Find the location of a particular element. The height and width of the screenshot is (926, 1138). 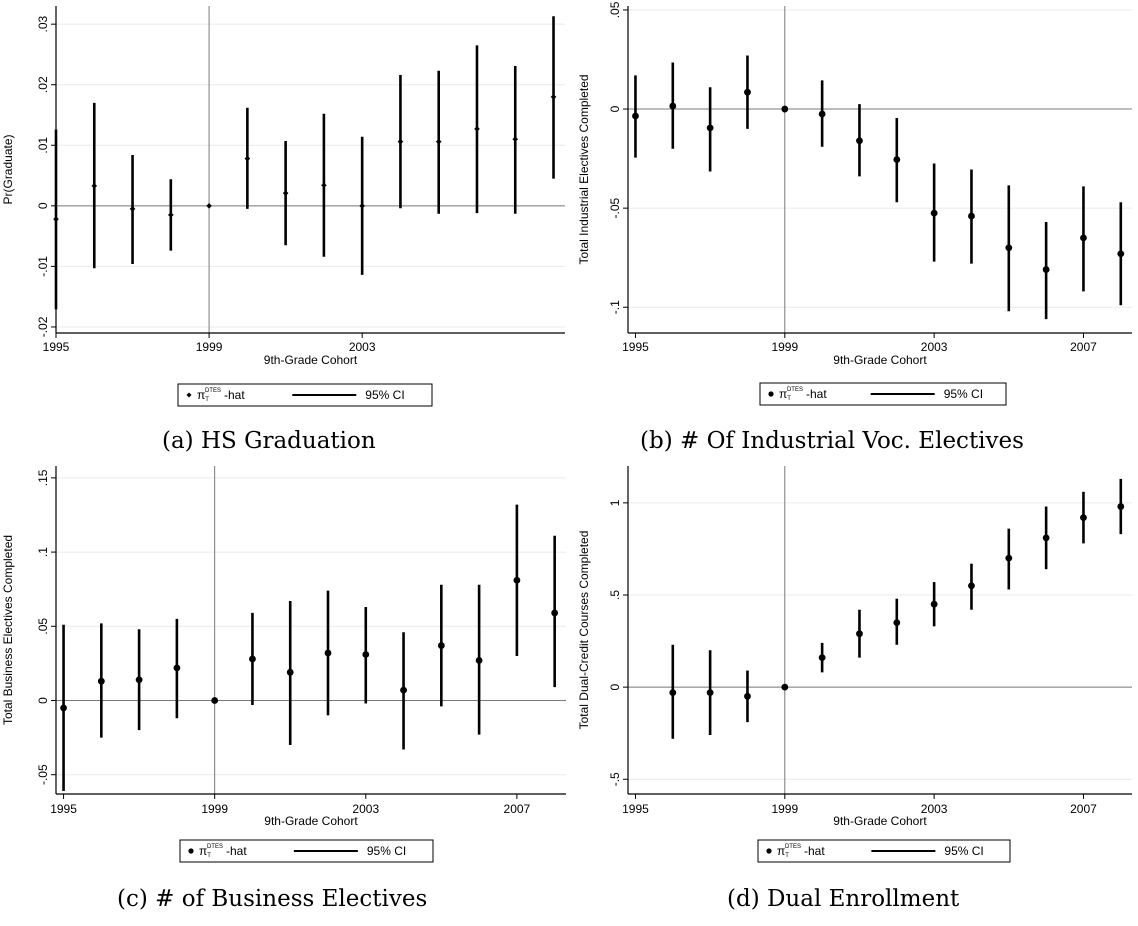

y-tick-label: 1 is located at coordinates (615, 502).